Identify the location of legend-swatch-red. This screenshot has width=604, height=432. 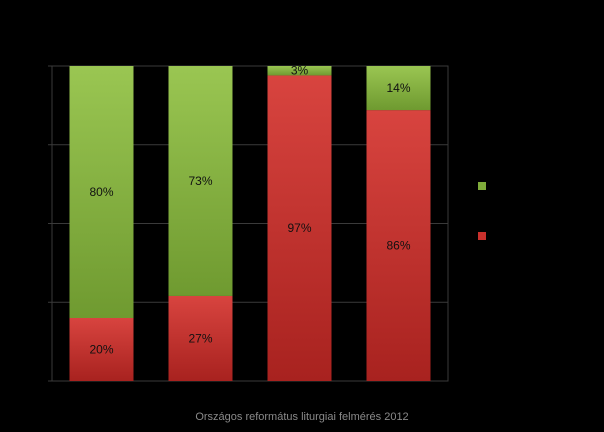
(482, 236).